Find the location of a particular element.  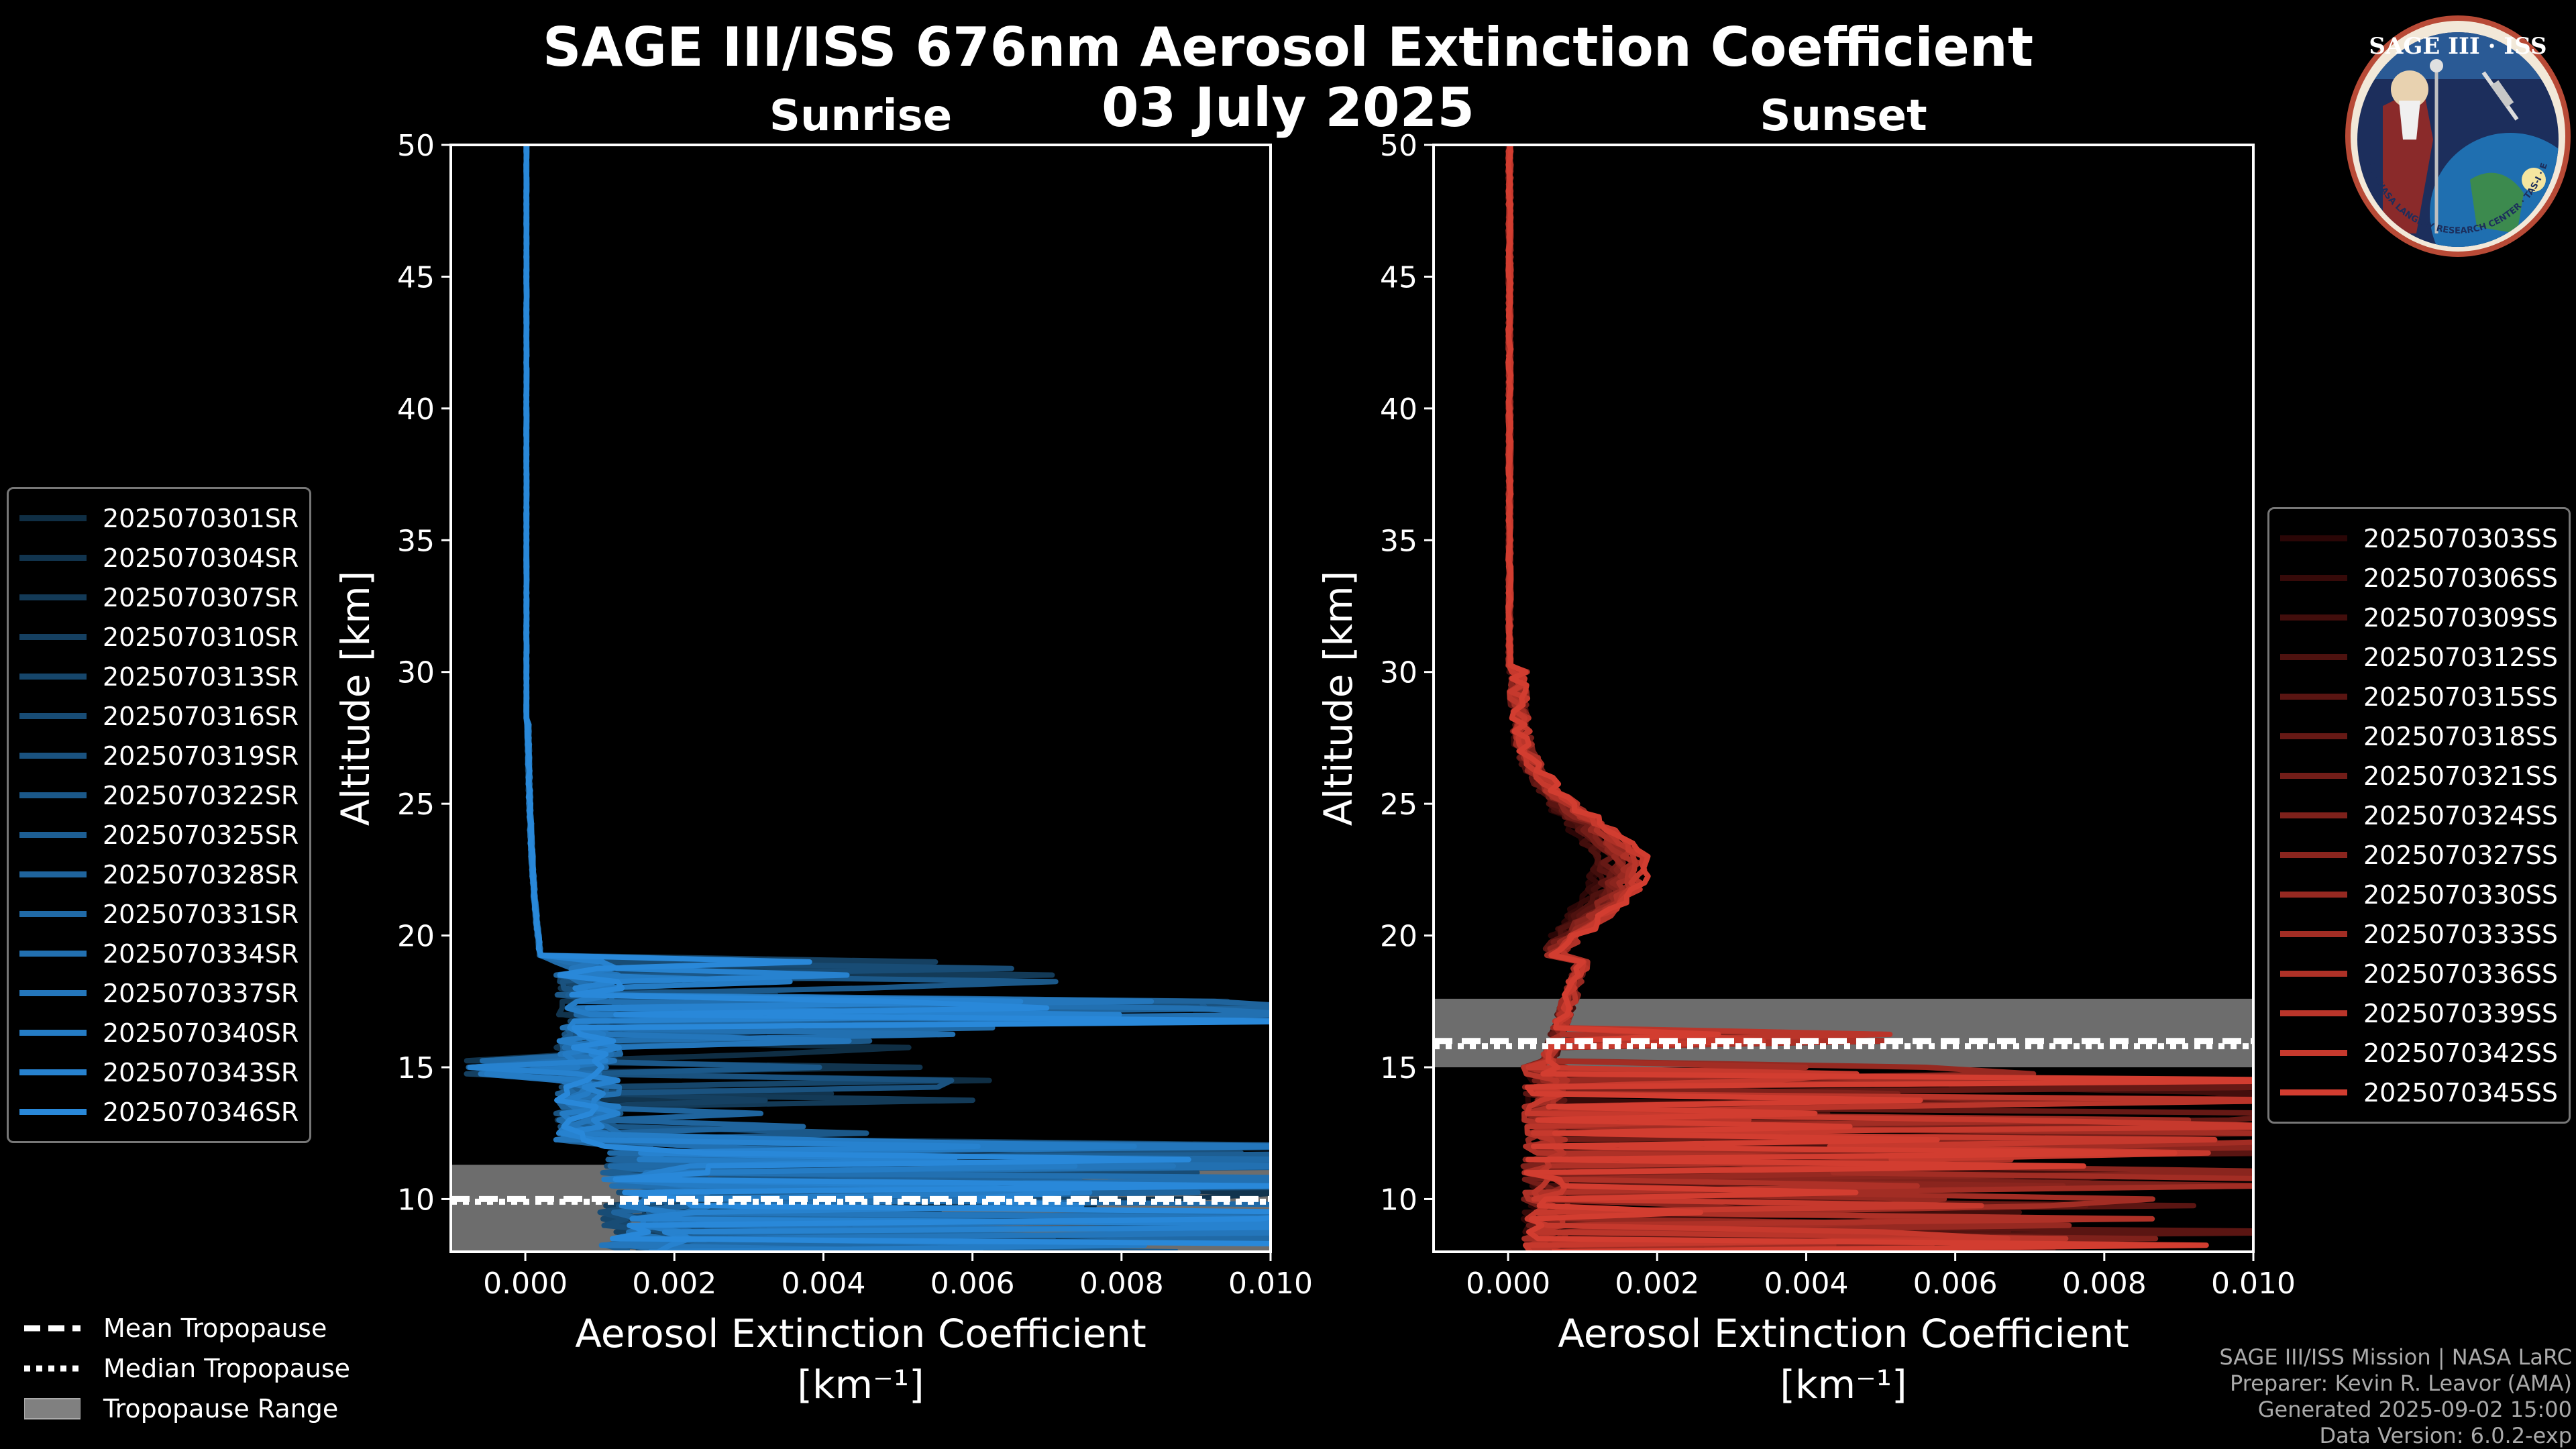

sunset-panel-title: Sunset is located at coordinates (1843, 116).